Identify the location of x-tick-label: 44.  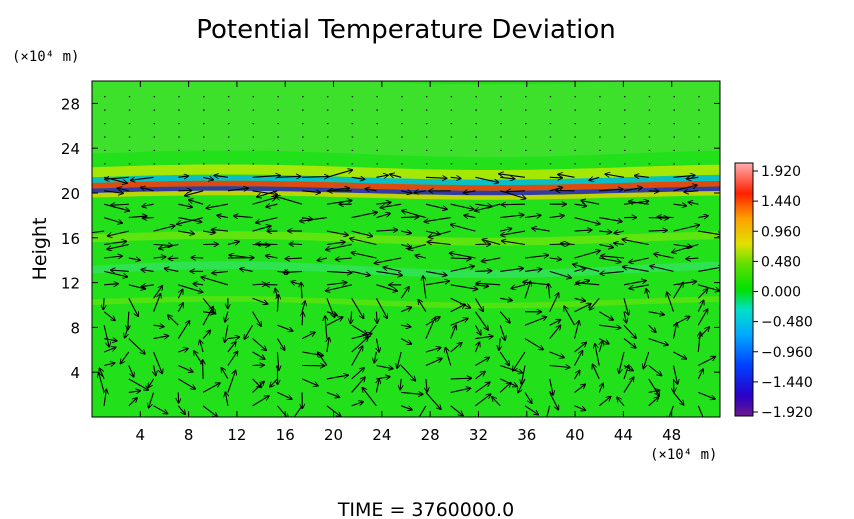
(623, 435).